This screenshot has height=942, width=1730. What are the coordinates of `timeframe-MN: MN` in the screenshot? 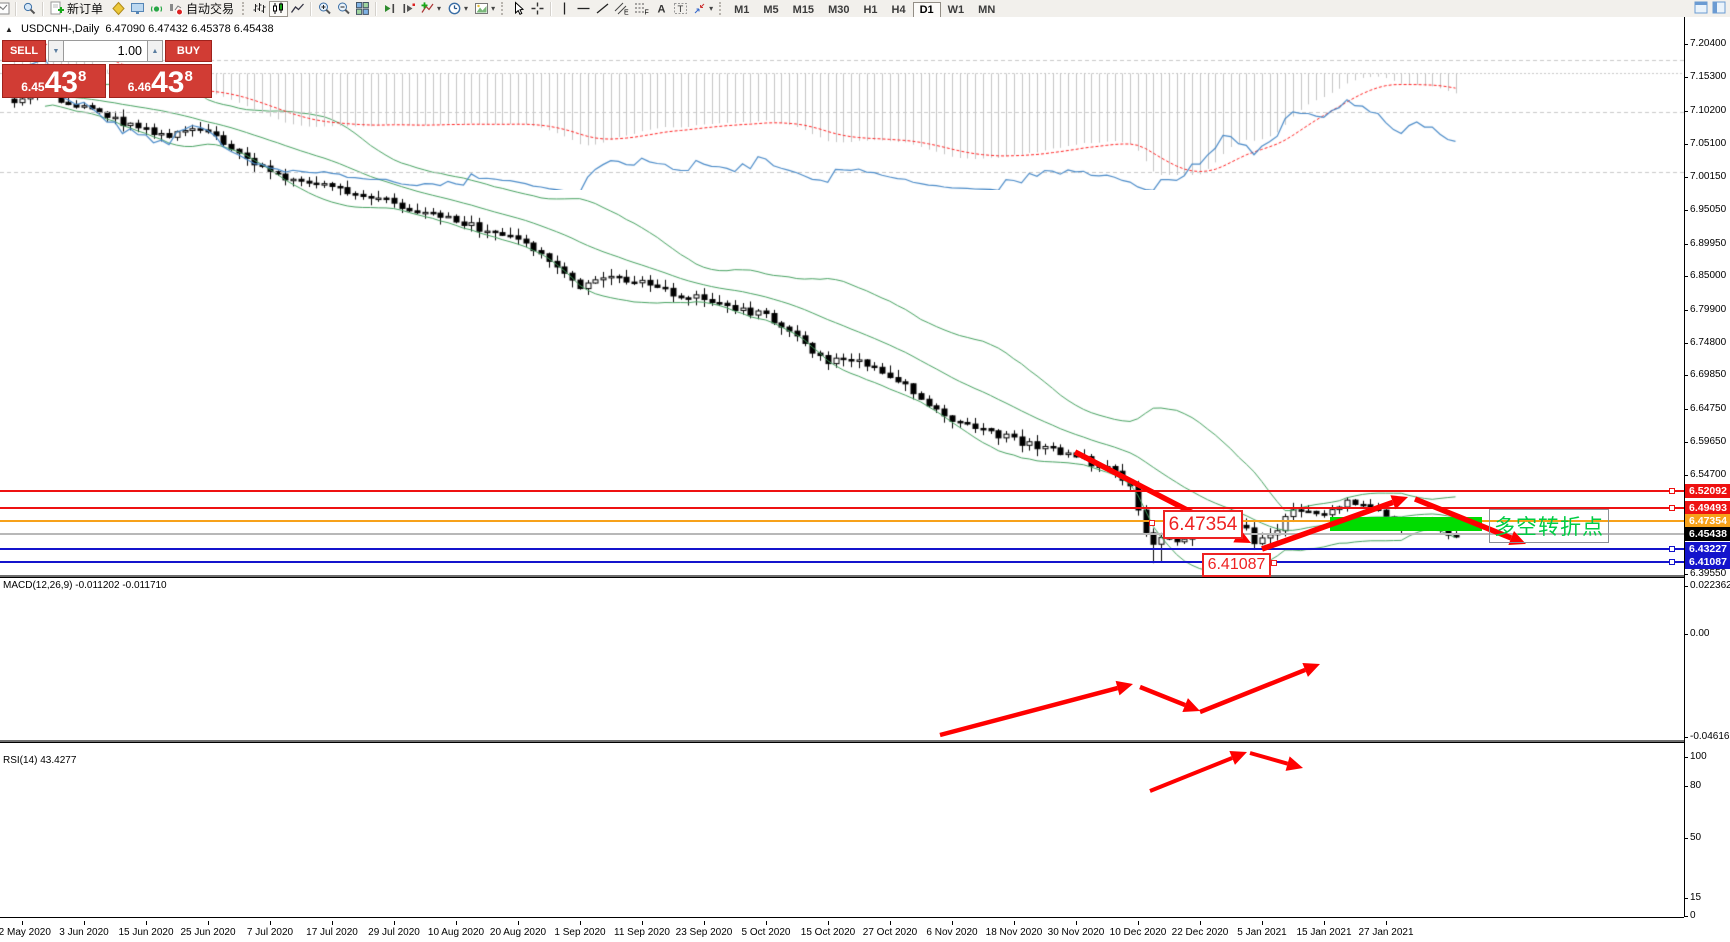 It's located at (987, 9).